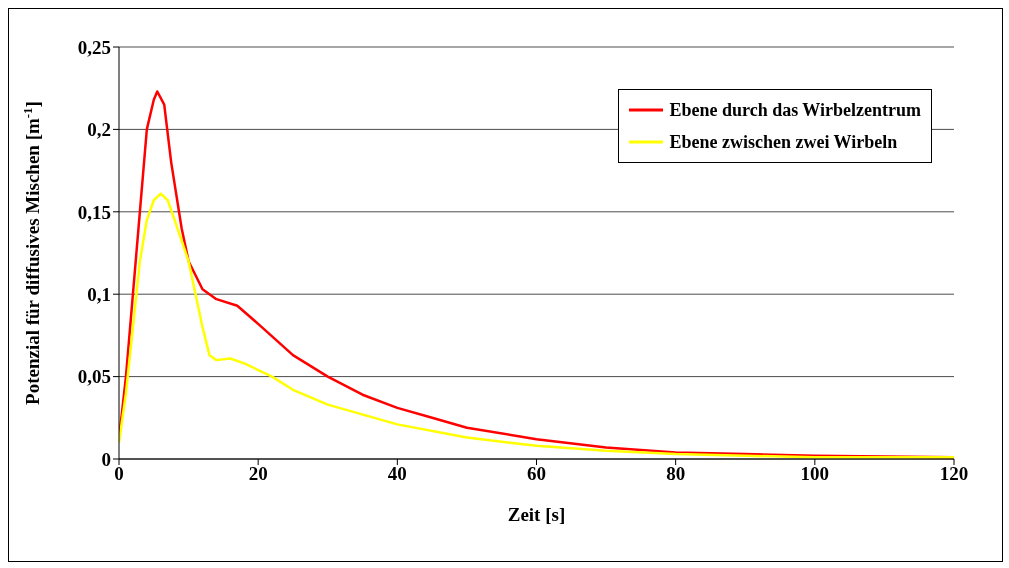 The image size is (1009, 568). I want to click on y-tick-label: 0,2, so click(99, 130).